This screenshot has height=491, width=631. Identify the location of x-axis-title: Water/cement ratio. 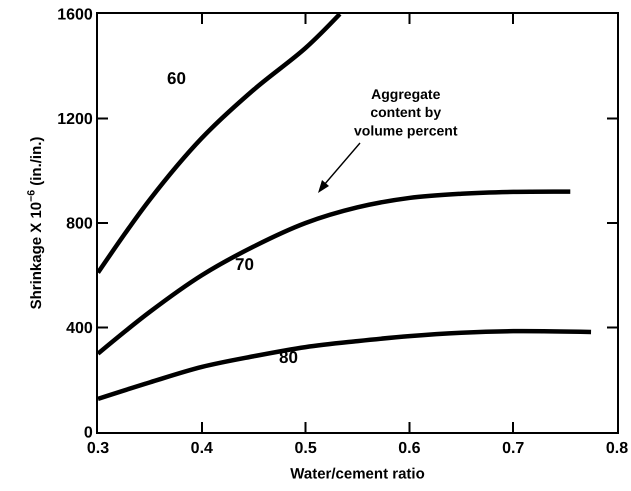
(357, 474).